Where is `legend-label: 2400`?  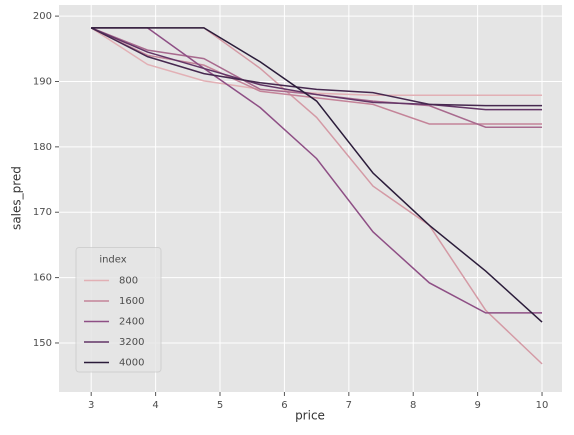 legend-label: 2400 is located at coordinates (131, 322).